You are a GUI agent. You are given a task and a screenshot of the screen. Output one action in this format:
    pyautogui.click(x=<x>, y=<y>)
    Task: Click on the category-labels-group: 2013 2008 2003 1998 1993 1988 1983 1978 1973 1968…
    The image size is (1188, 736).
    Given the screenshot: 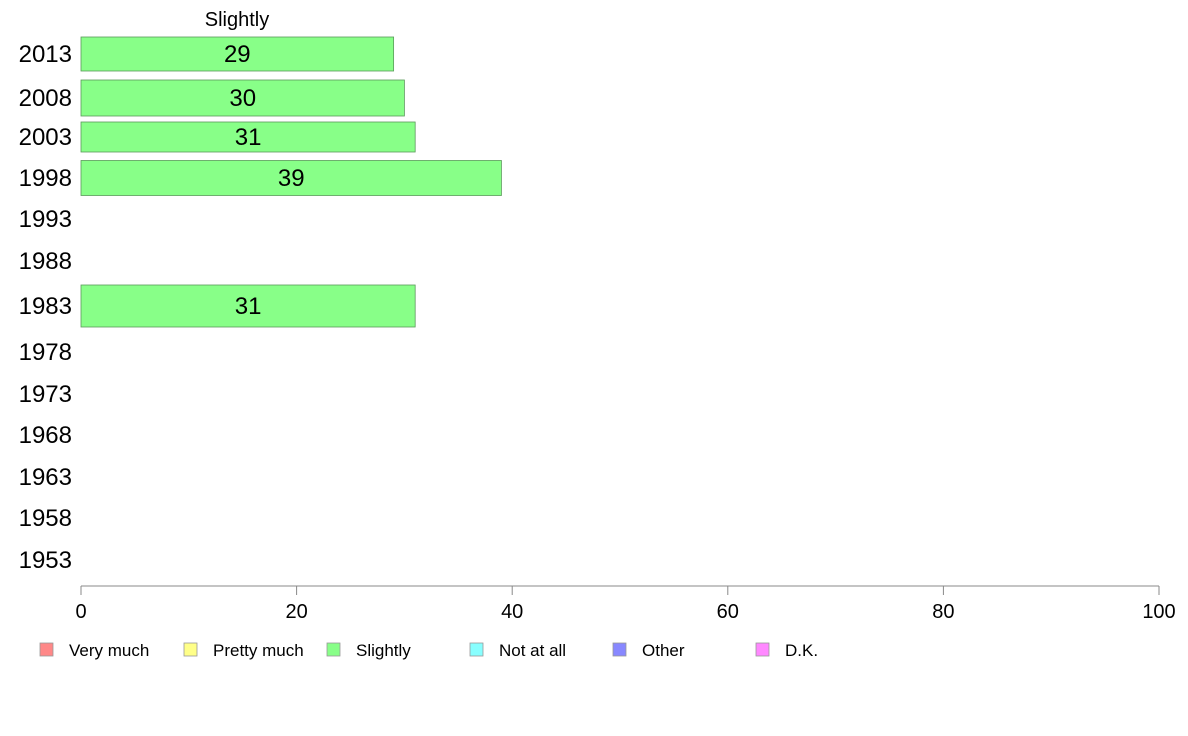 What is the action you would take?
    pyautogui.click(x=45, y=307)
    